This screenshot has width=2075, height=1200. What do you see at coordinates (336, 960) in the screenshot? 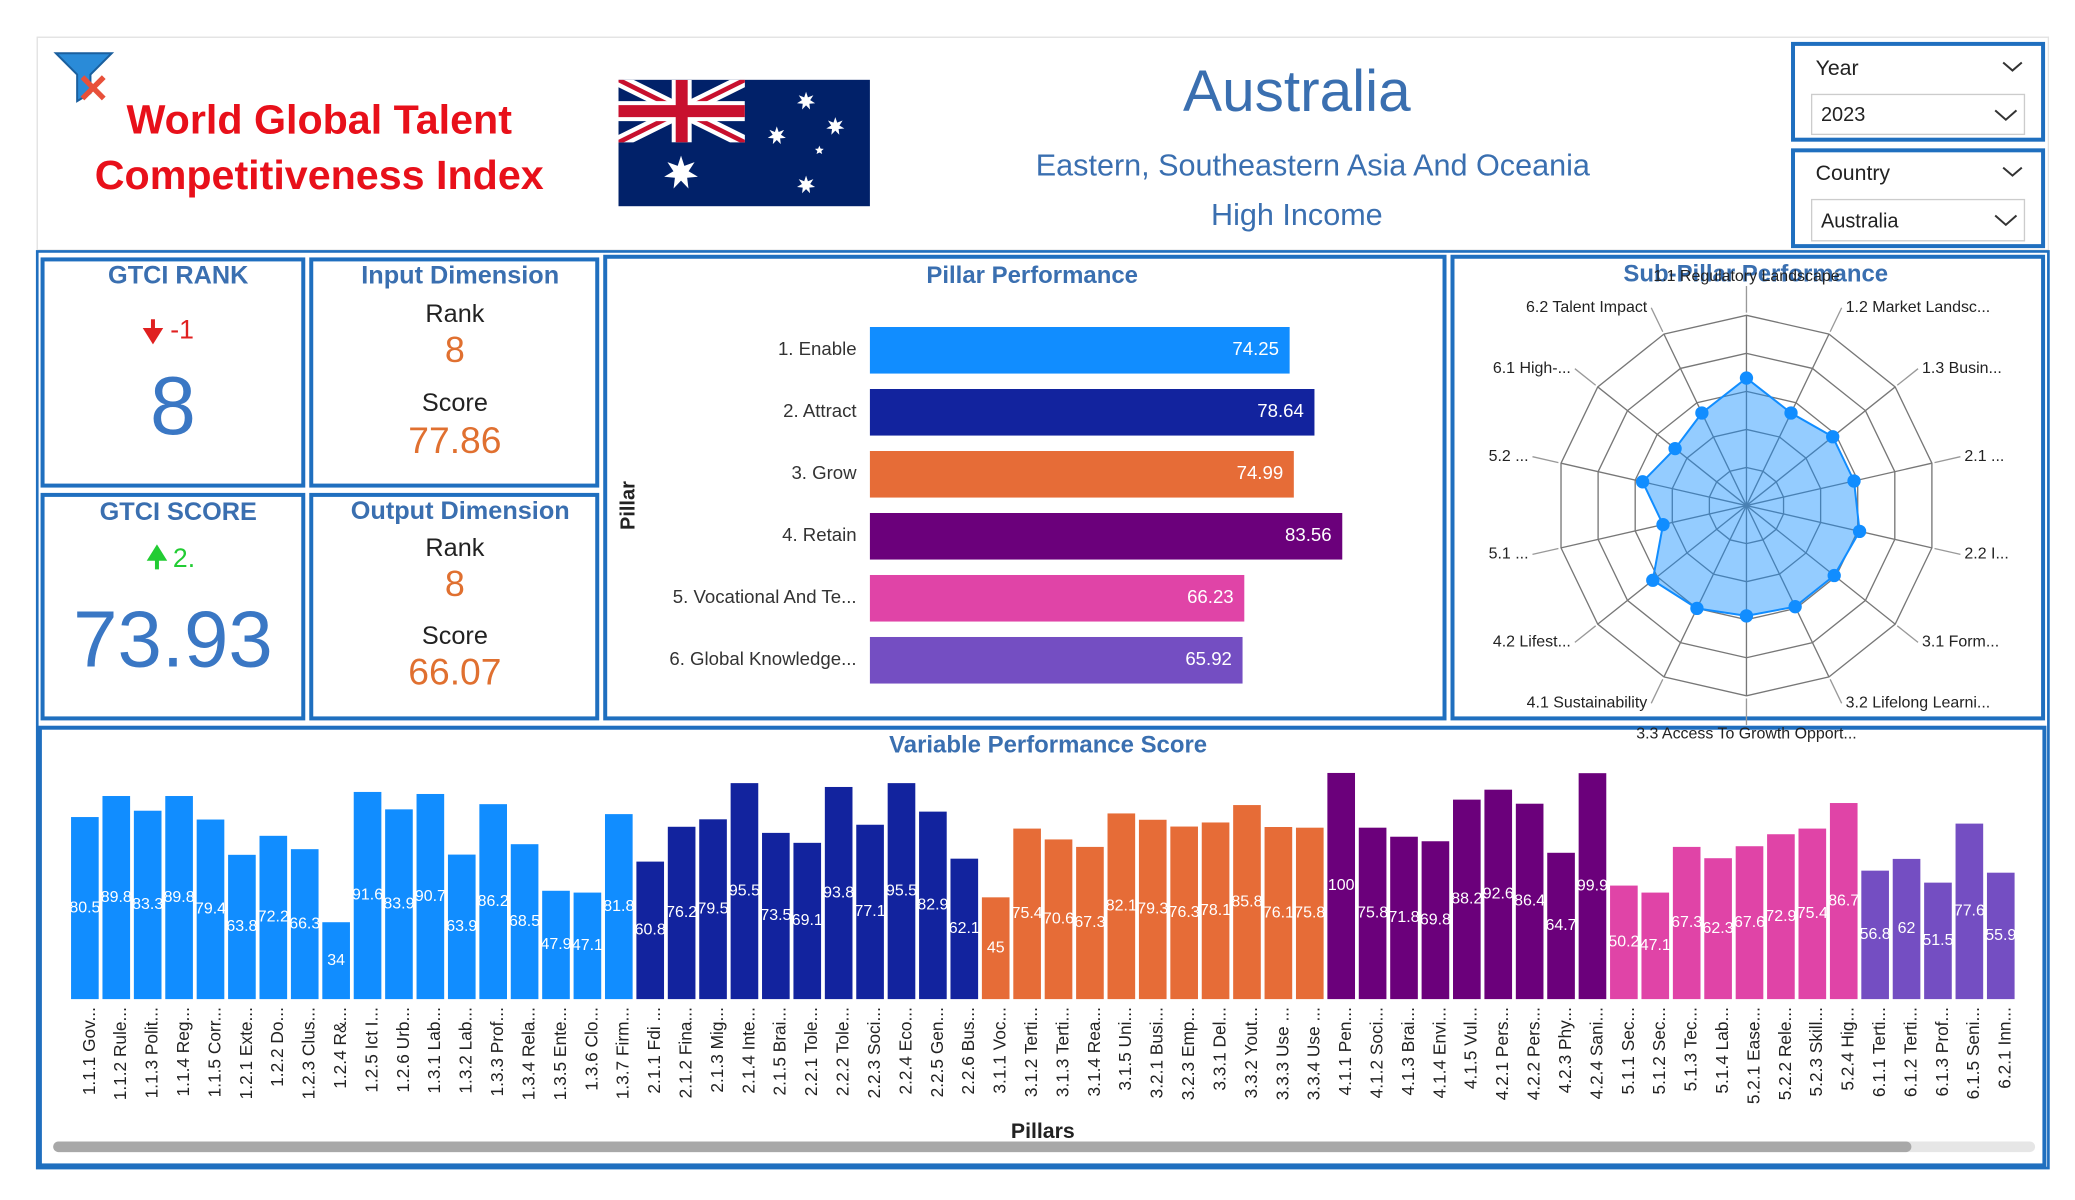
I see `data-label: 34` at bounding box center [336, 960].